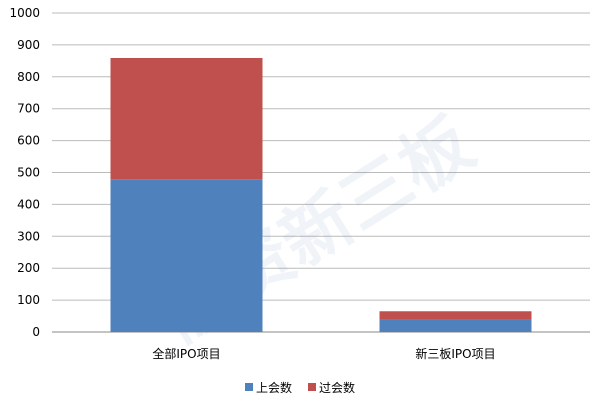  What do you see at coordinates (28, 173) in the screenshot?
I see `y-tick-label: 500` at bounding box center [28, 173].